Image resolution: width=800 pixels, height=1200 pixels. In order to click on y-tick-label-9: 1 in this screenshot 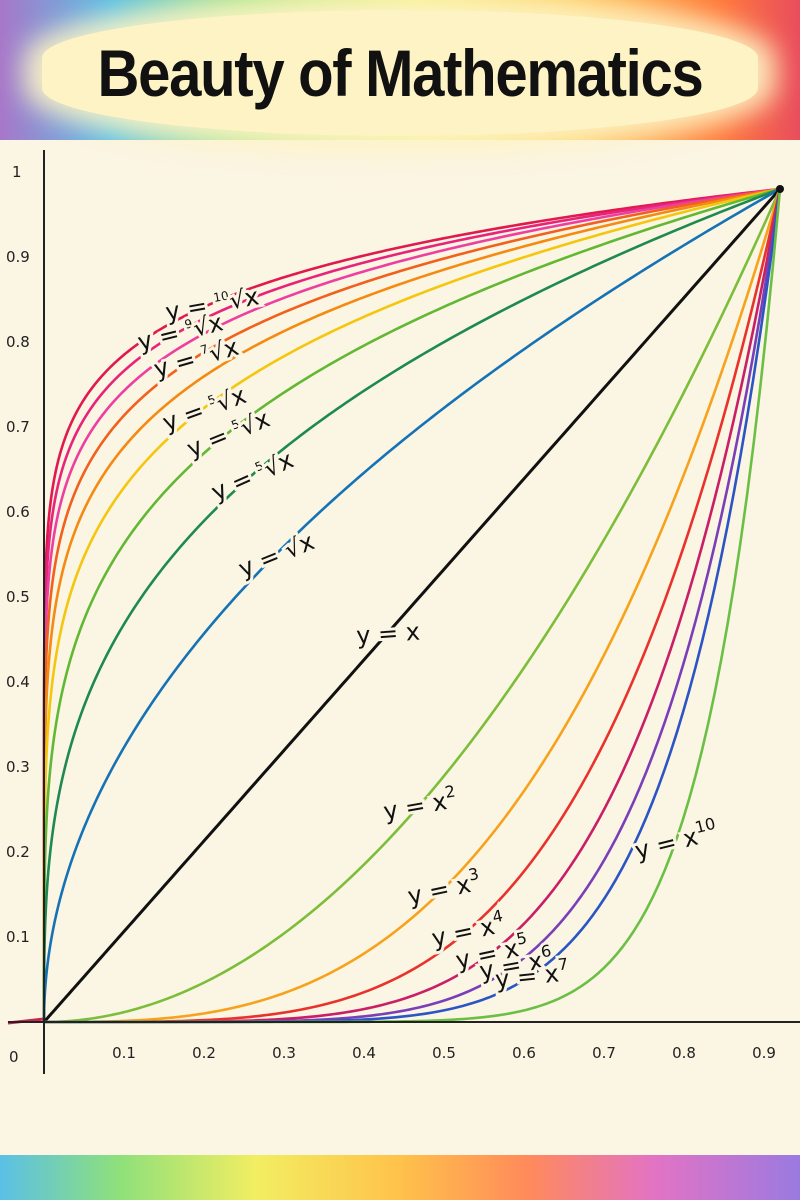, I will do `click(17, 172)`.